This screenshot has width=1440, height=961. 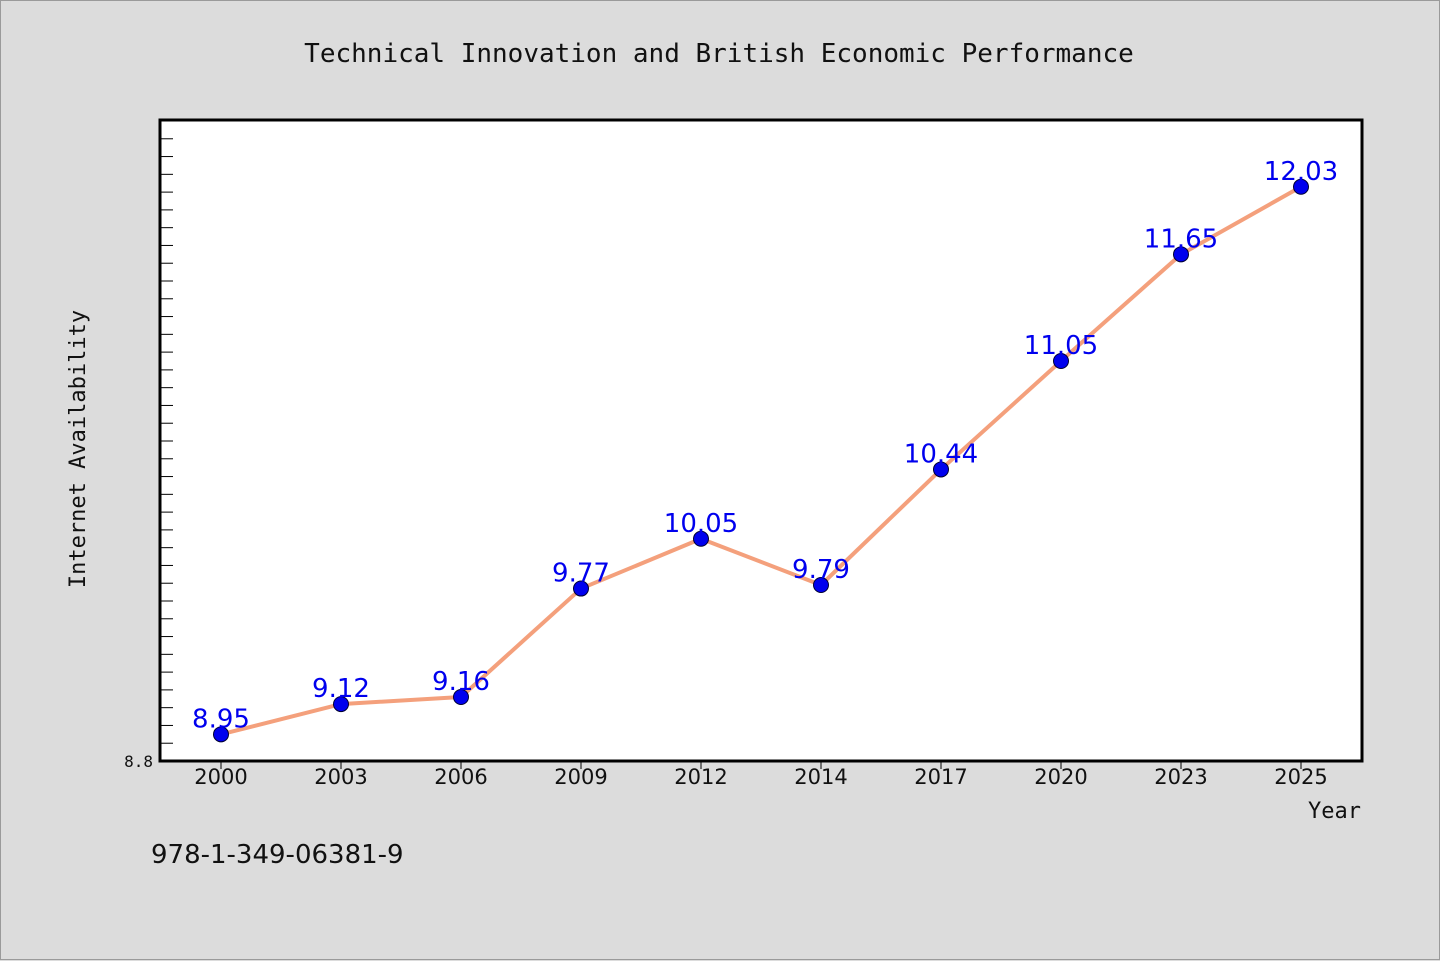 What do you see at coordinates (341, 689) in the screenshot?
I see `data-label: 9.12` at bounding box center [341, 689].